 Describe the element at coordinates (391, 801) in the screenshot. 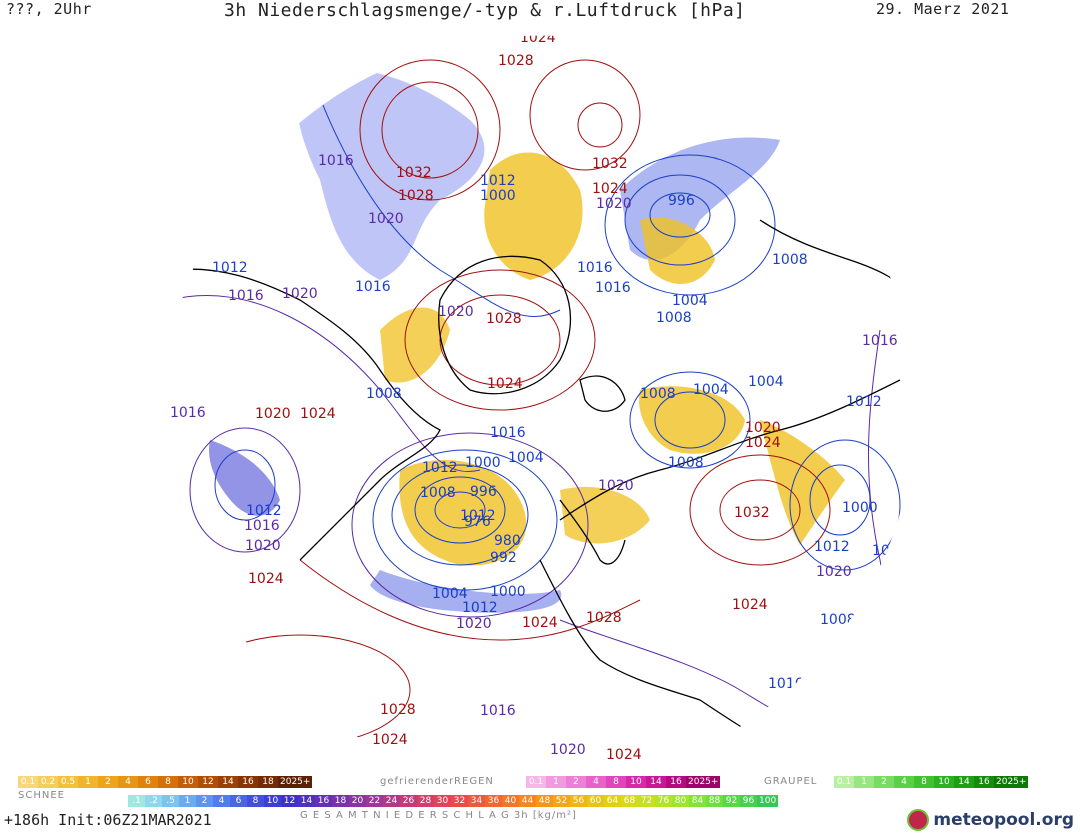

I see `scale-cell: 24` at that location.